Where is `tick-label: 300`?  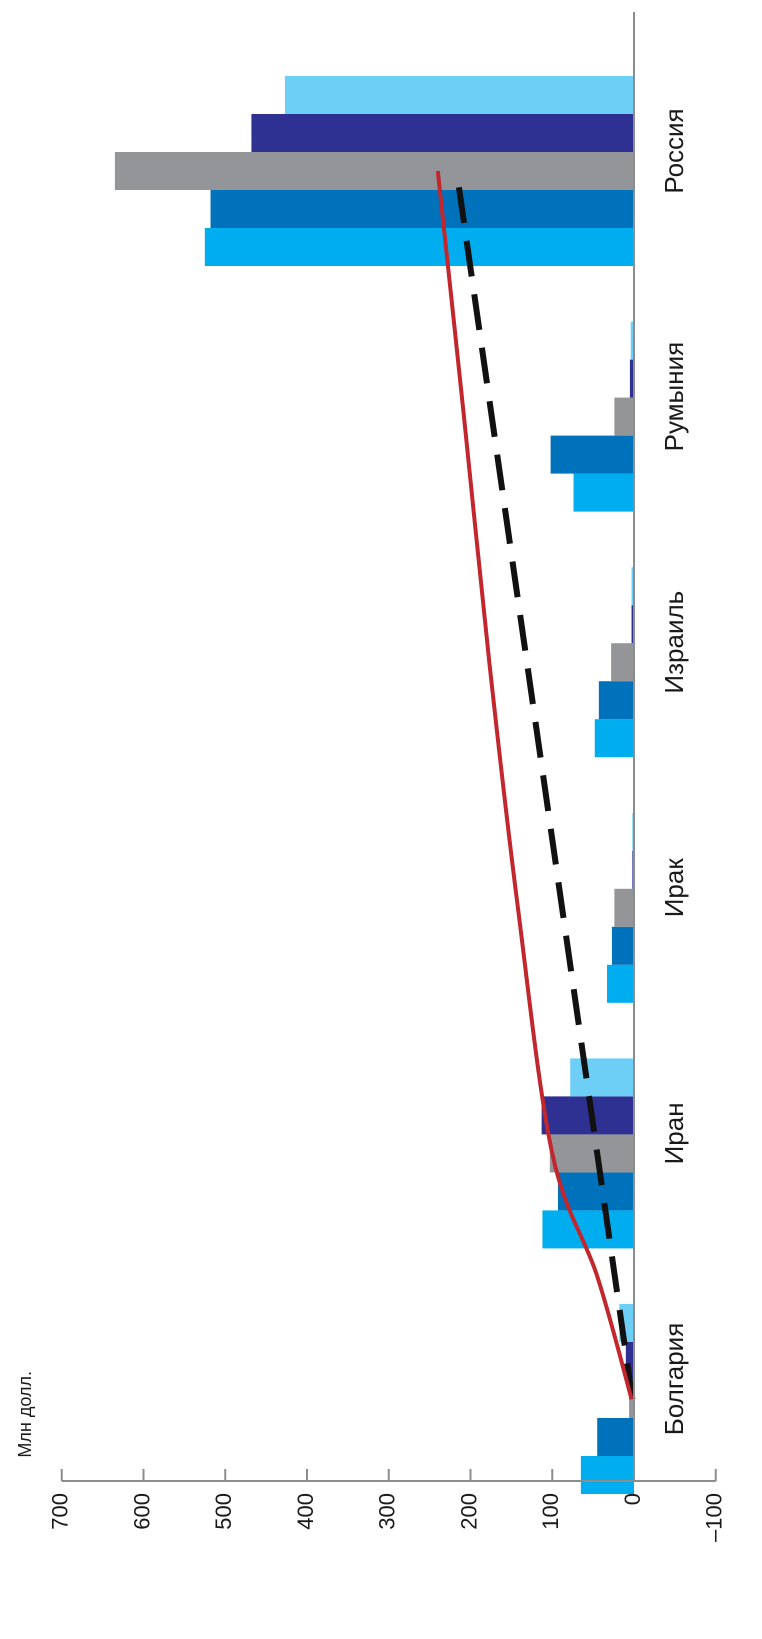 tick-label: 300 is located at coordinates (387, 1511).